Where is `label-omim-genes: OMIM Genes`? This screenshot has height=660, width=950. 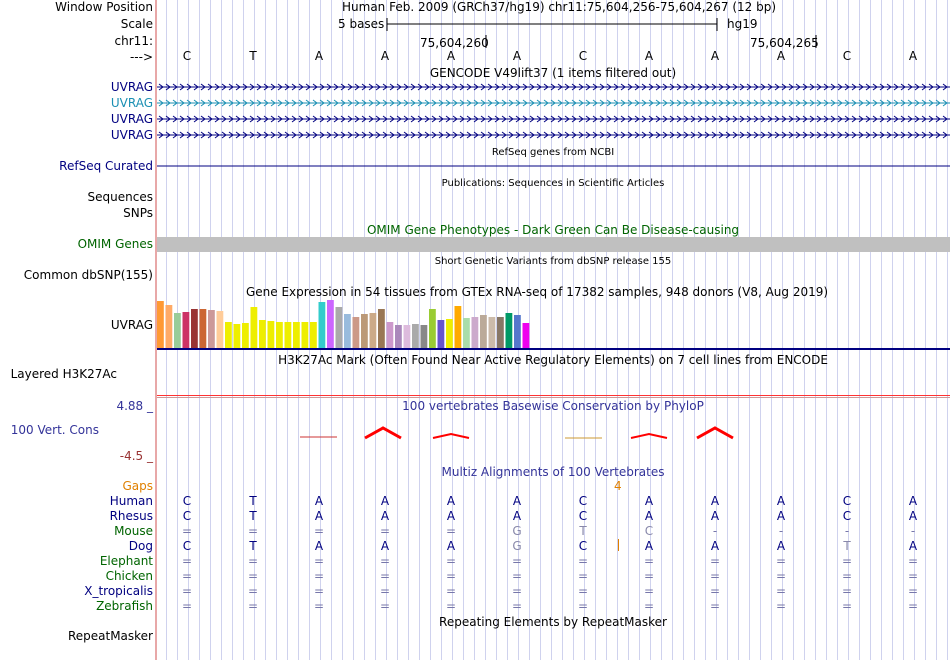
label-omim-genes: OMIM Genes is located at coordinates (115, 244).